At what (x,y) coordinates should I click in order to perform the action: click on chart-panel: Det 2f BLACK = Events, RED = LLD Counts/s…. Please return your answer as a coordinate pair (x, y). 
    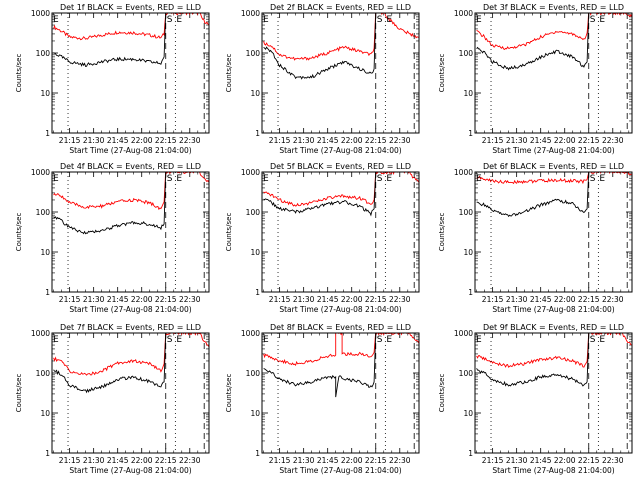
    Looking at the image, I should click on (322, 79).